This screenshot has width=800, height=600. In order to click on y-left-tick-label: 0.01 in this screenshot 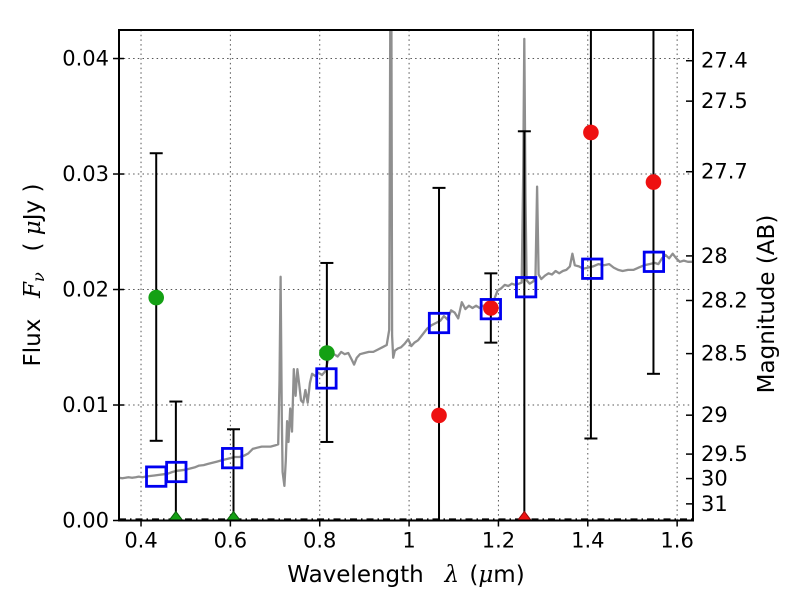, I will do `click(85, 405)`.